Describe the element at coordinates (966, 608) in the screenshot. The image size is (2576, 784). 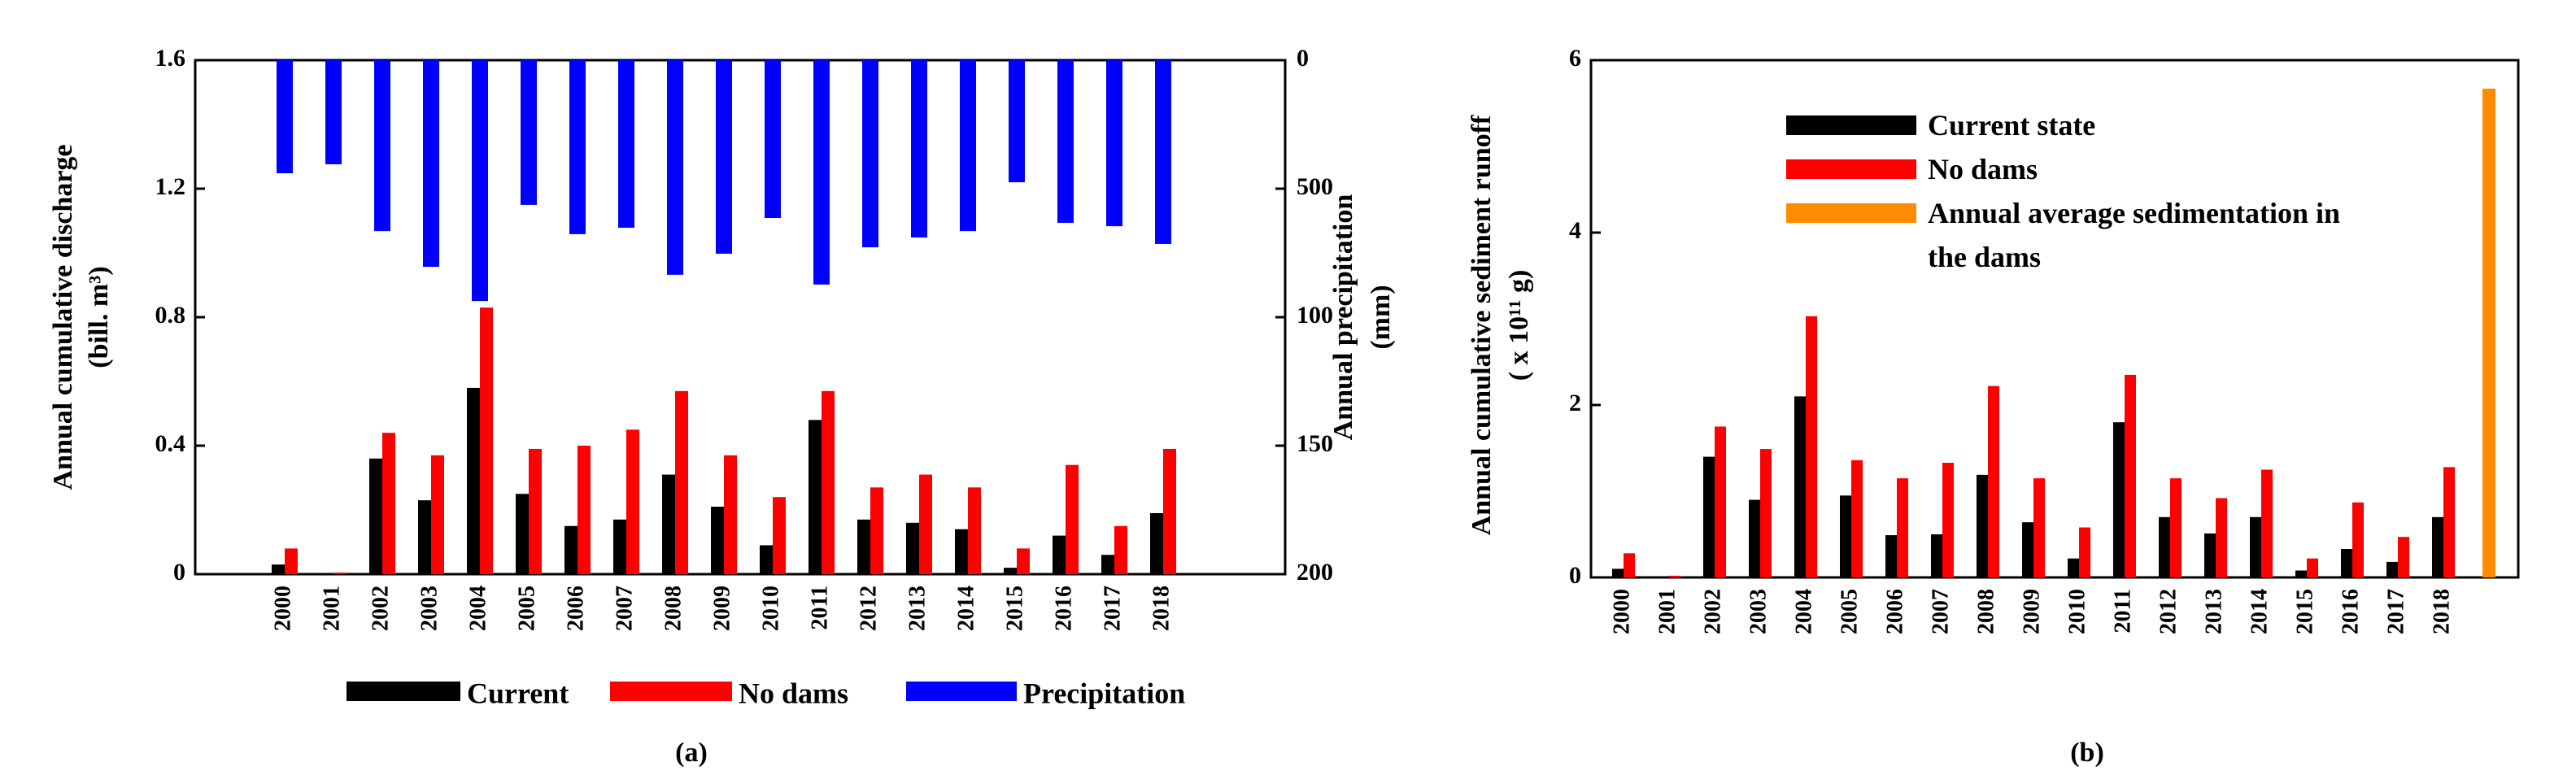
I see `x-tick-label: 2014` at that location.